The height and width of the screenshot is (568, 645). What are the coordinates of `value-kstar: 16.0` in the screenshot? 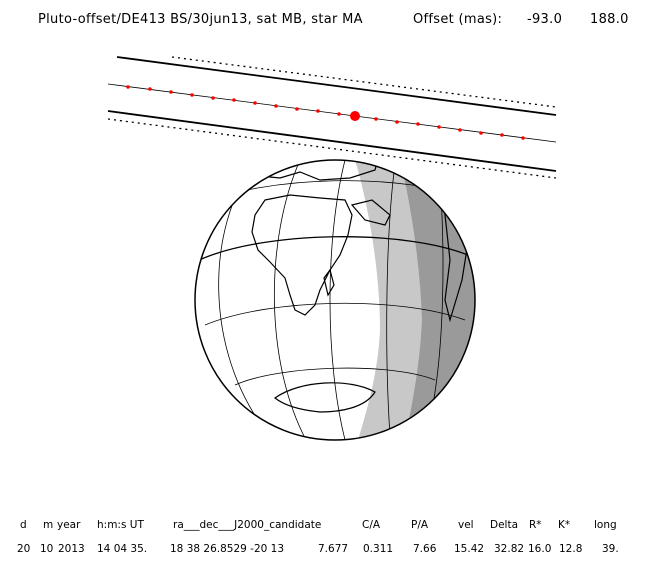 It's located at (540, 549).